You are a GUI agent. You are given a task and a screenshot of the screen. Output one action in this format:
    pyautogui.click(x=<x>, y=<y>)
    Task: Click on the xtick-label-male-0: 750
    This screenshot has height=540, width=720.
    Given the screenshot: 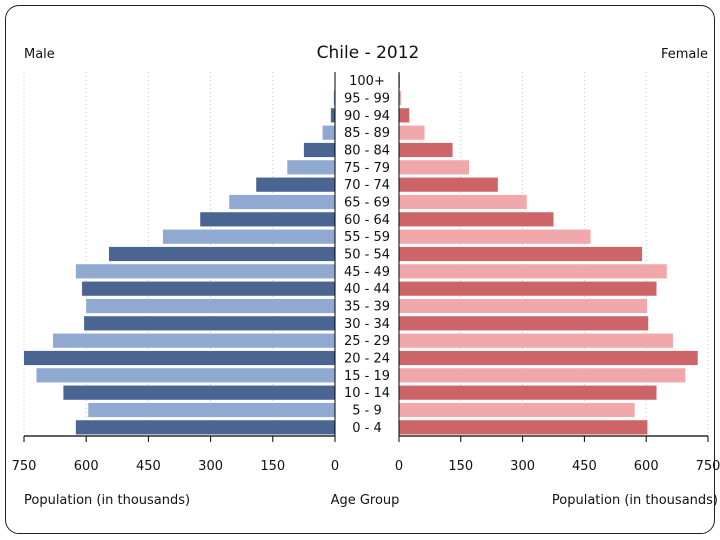 What is the action you would take?
    pyautogui.click(x=24, y=466)
    